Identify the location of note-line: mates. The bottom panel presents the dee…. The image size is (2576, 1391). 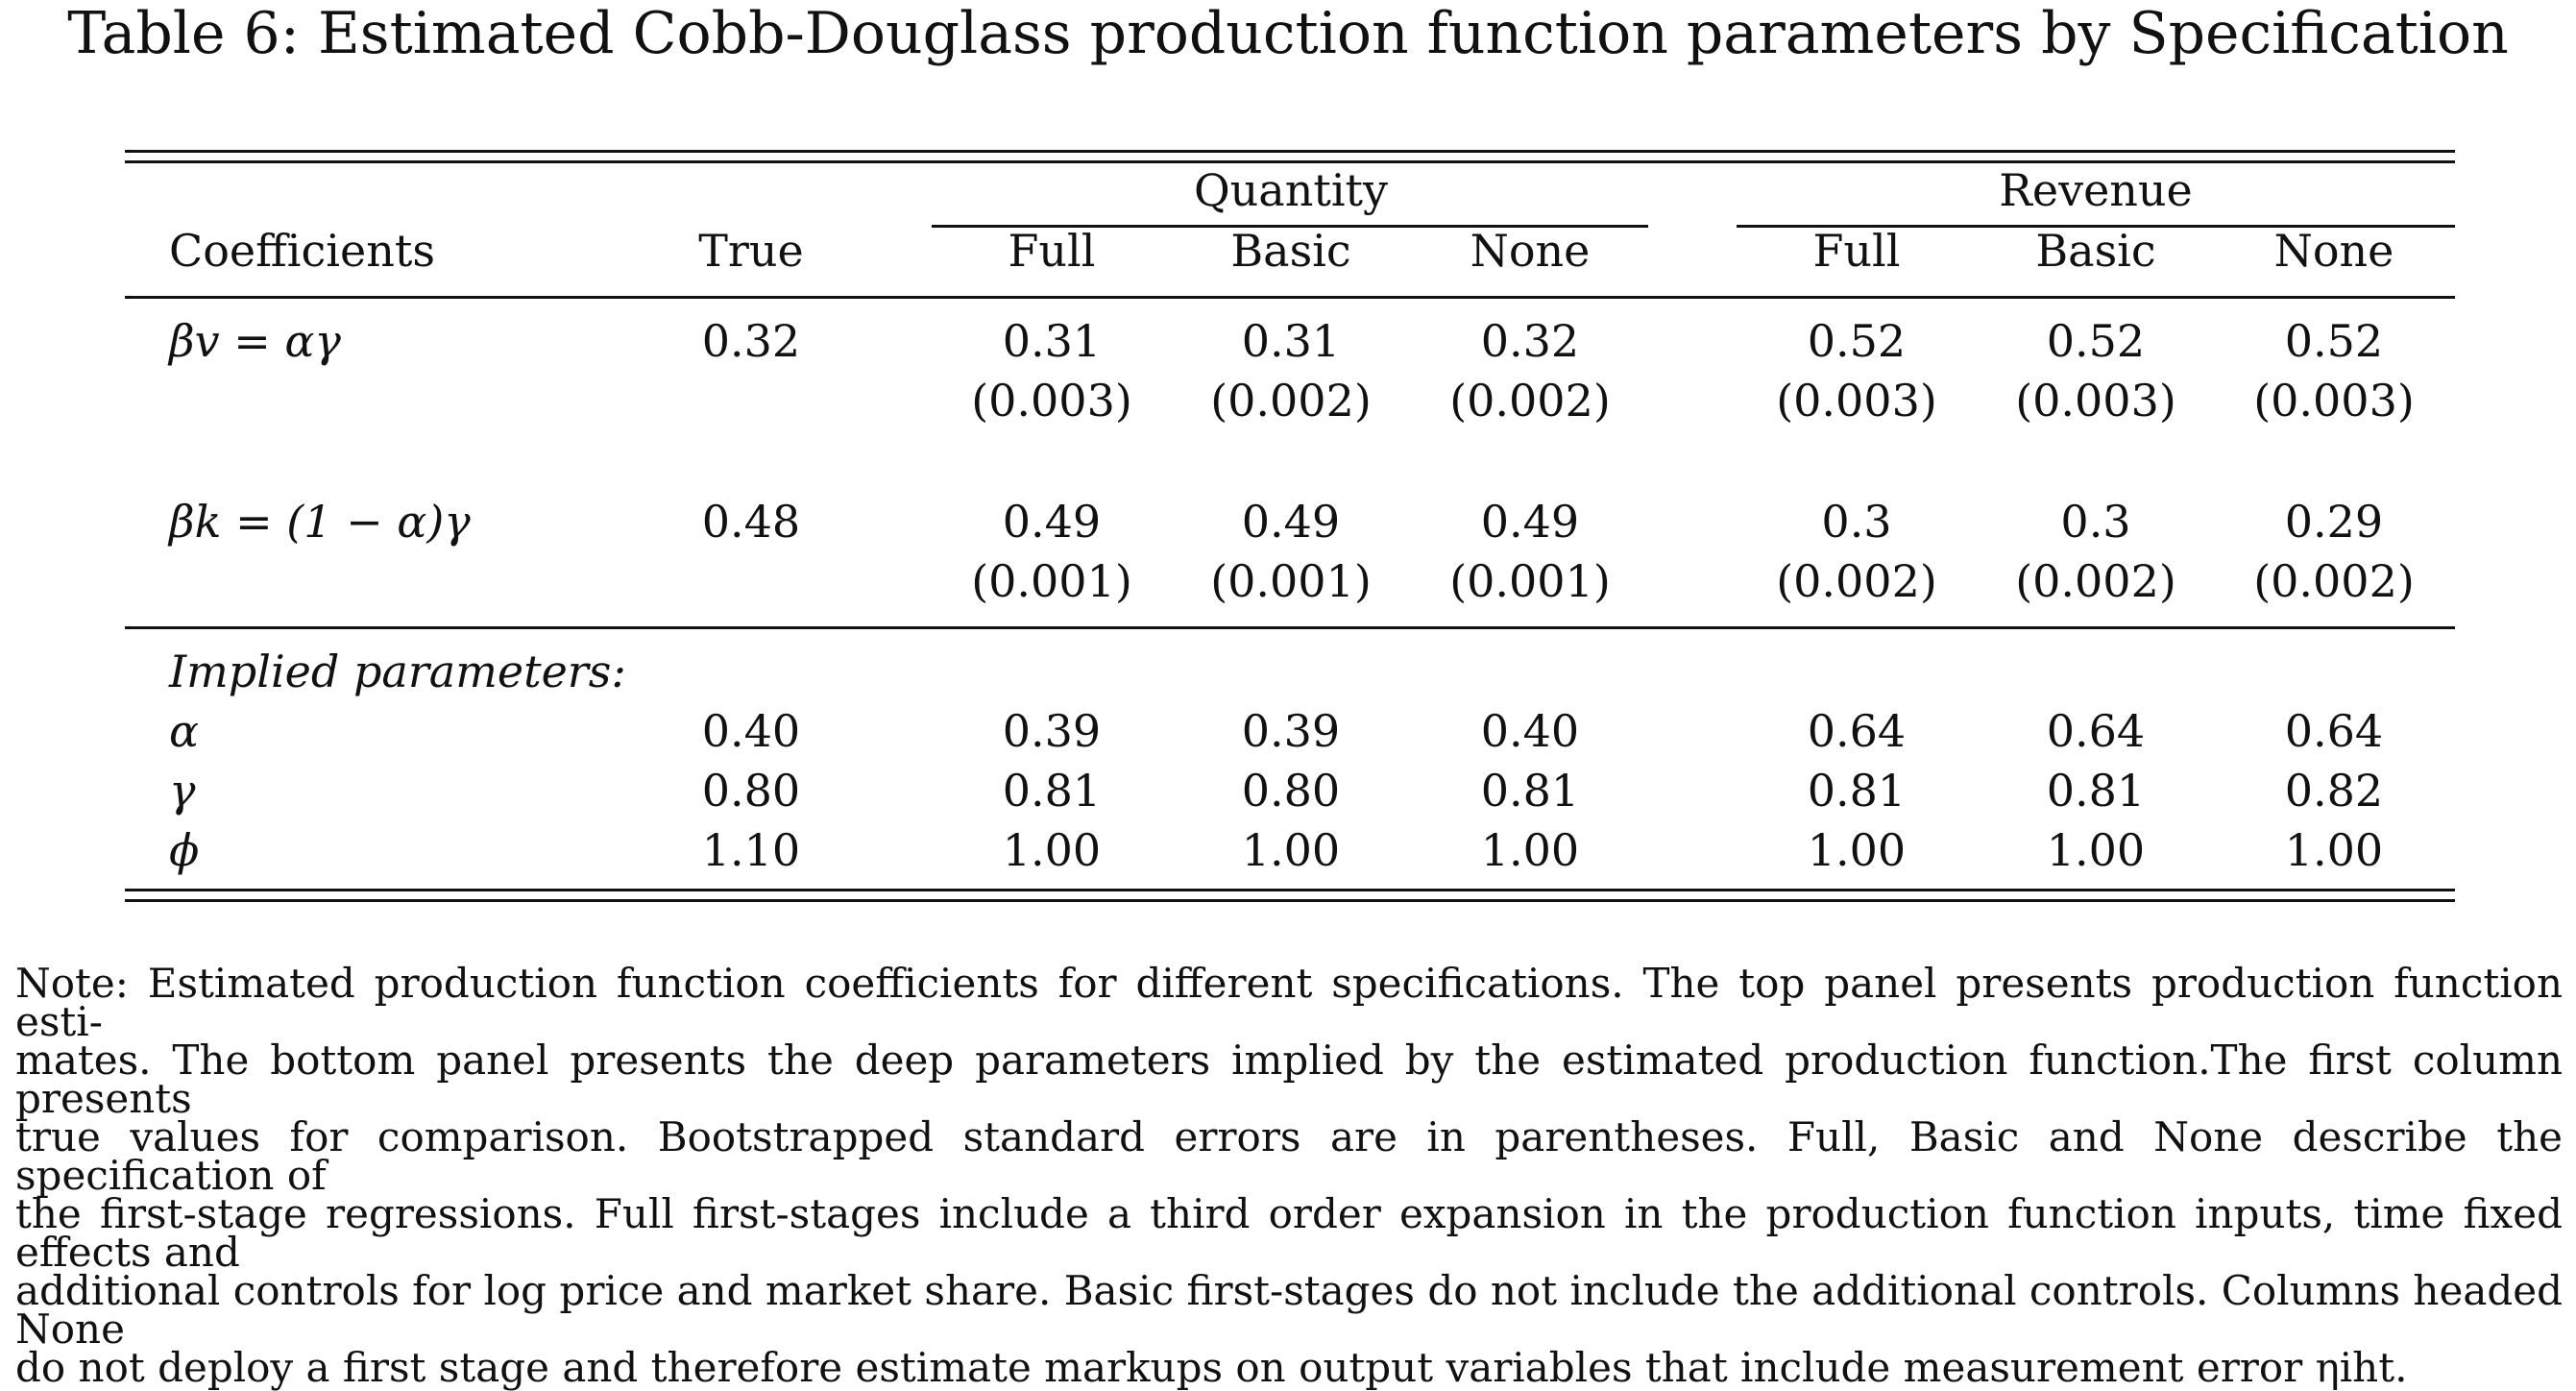
(1289, 1079).